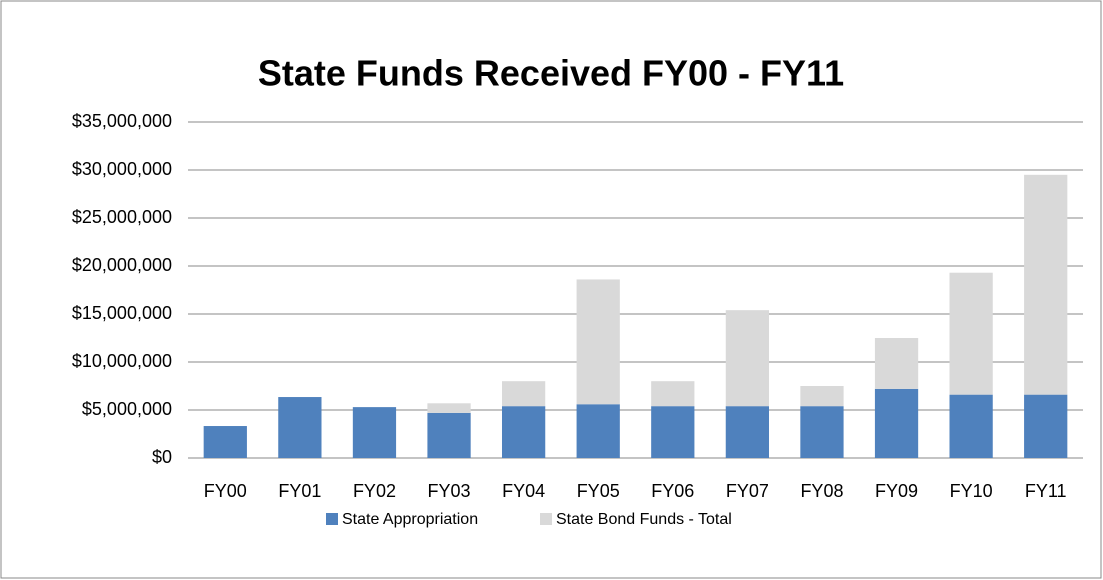 The image size is (1103, 580). Describe the element at coordinates (449, 491) in the screenshot. I see `x-tick-label: FY03` at that location.